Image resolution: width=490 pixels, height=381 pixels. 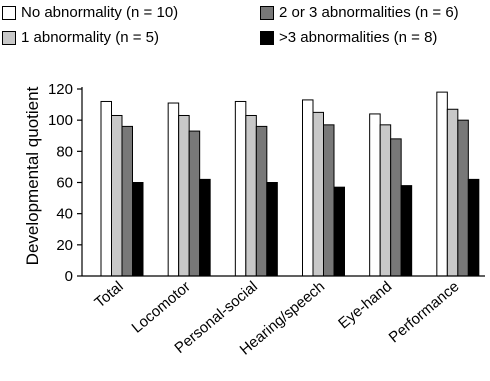 I want to click on x-tick-label: Locomotor, so click(x=161, y=307).